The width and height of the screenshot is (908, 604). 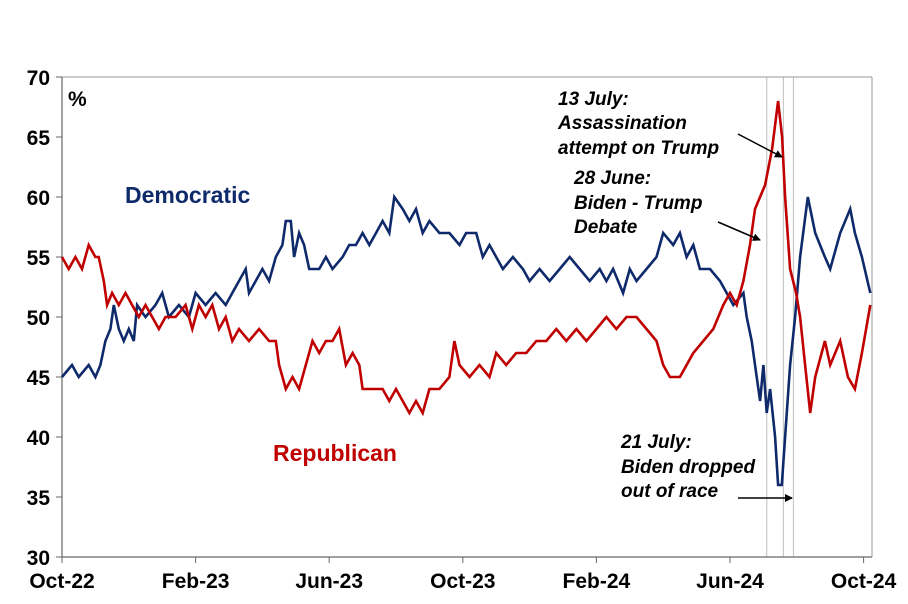 What do you see at coordinates (688, 467) in the screenshot?
I see `annotation-line: Biden dropped` at bounding box center [688, 467].